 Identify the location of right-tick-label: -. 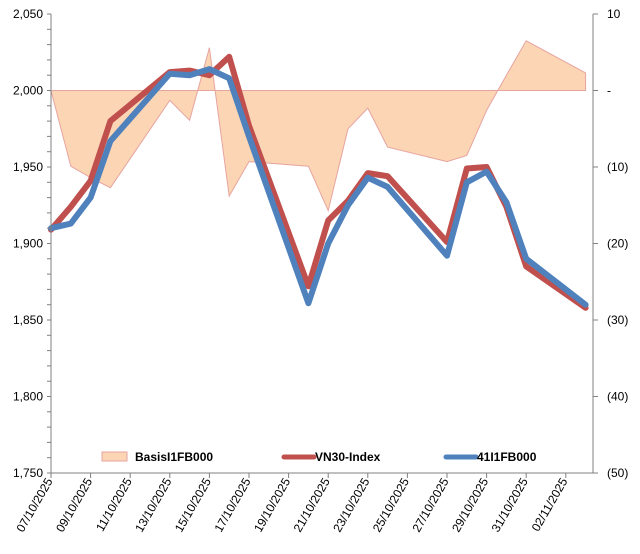
(609, 91).